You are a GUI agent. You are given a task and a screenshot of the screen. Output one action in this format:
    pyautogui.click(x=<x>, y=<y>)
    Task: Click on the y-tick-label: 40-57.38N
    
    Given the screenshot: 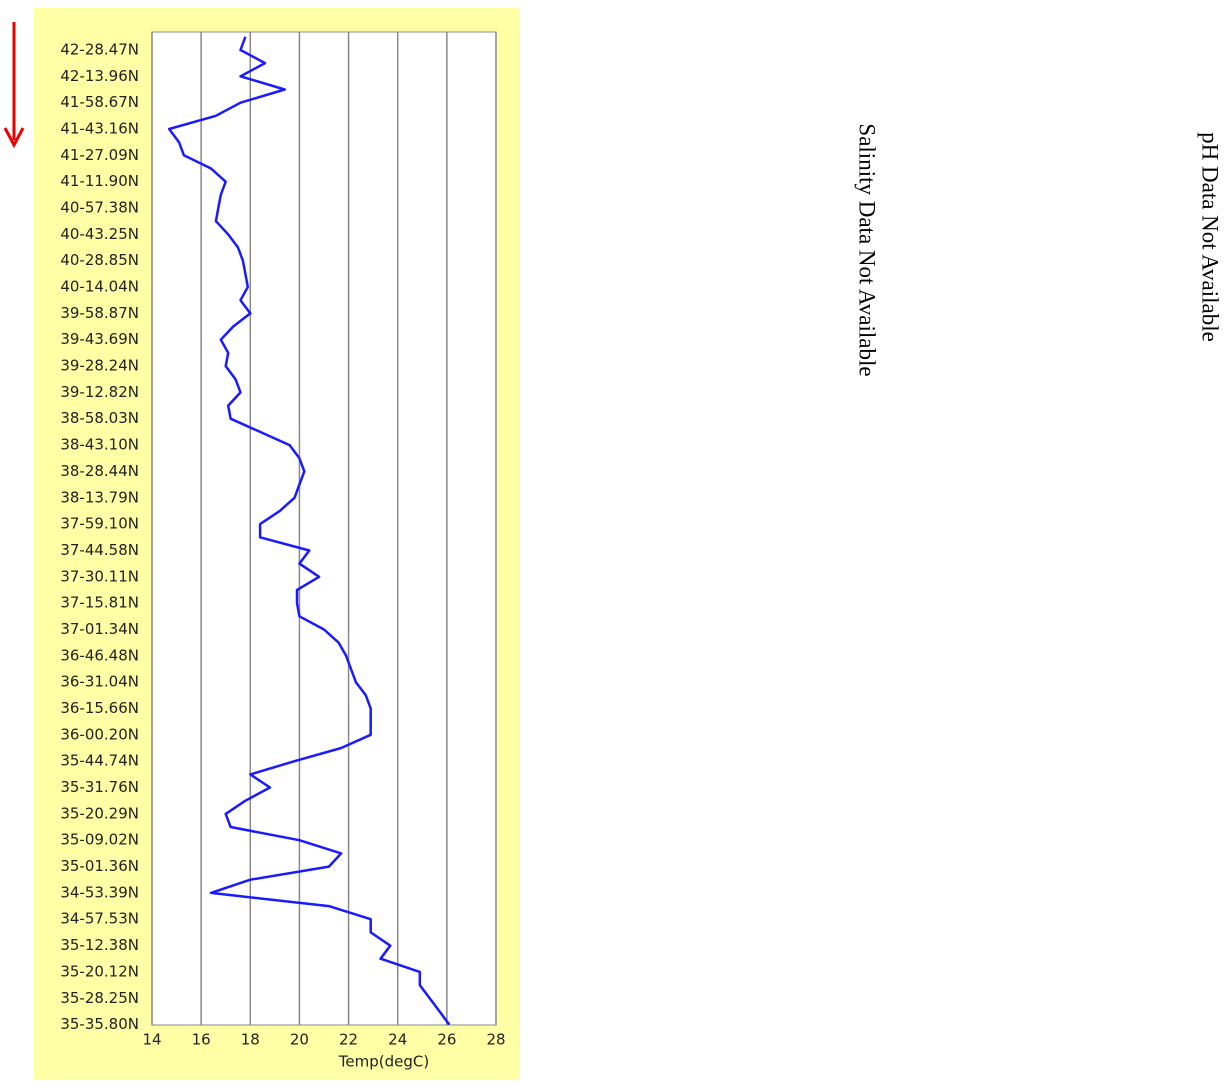 What is the action you would take?
    pyautogui.click(x=99, y=208)
    